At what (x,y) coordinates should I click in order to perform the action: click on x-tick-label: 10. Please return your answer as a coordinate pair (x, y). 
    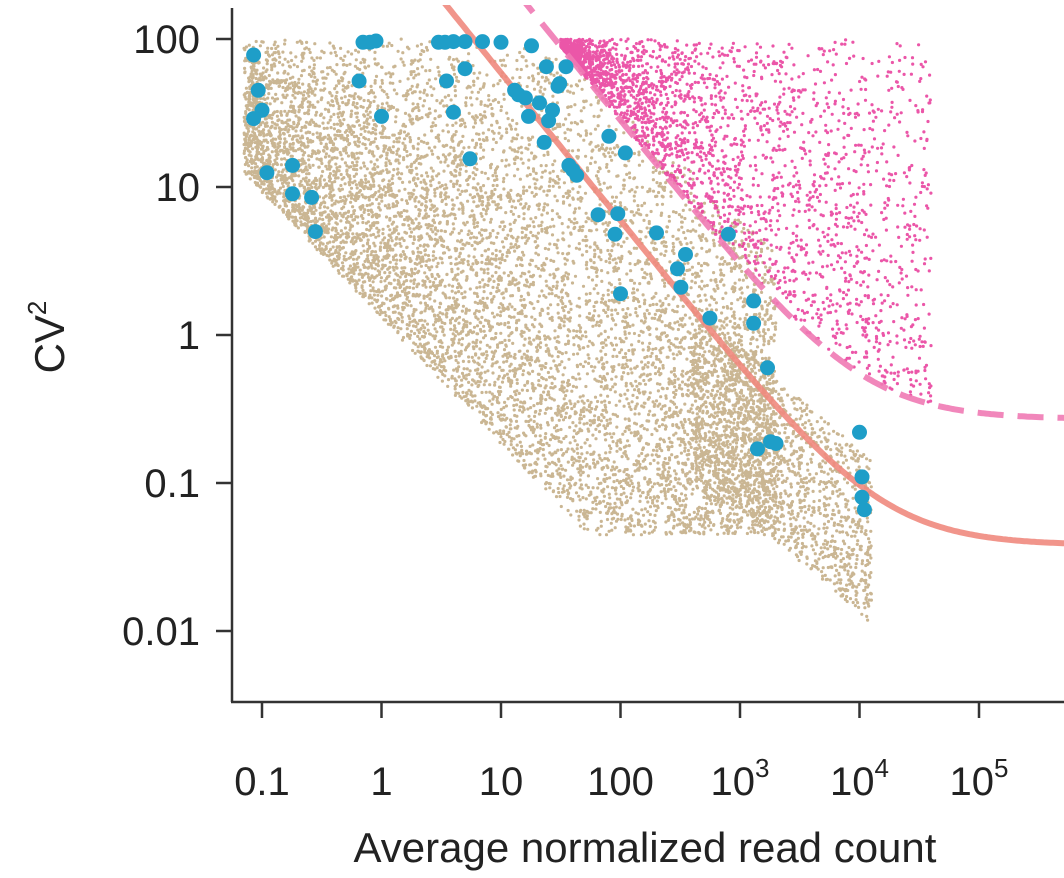
    Looking at the image, I should click on (501, 782).